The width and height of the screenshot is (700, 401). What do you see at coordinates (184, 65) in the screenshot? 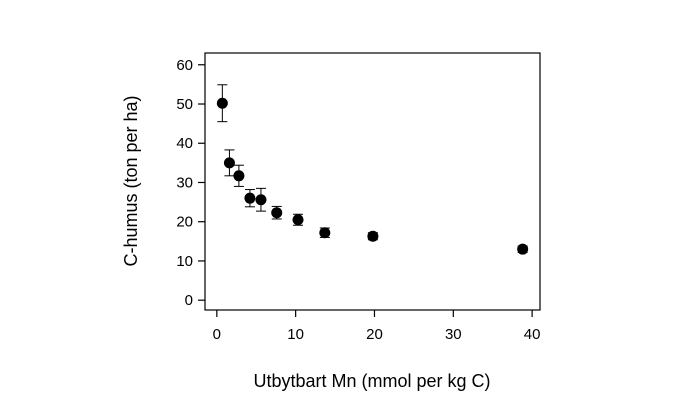
I see `y-tick-label: 60` at bounding box center [184, 65].